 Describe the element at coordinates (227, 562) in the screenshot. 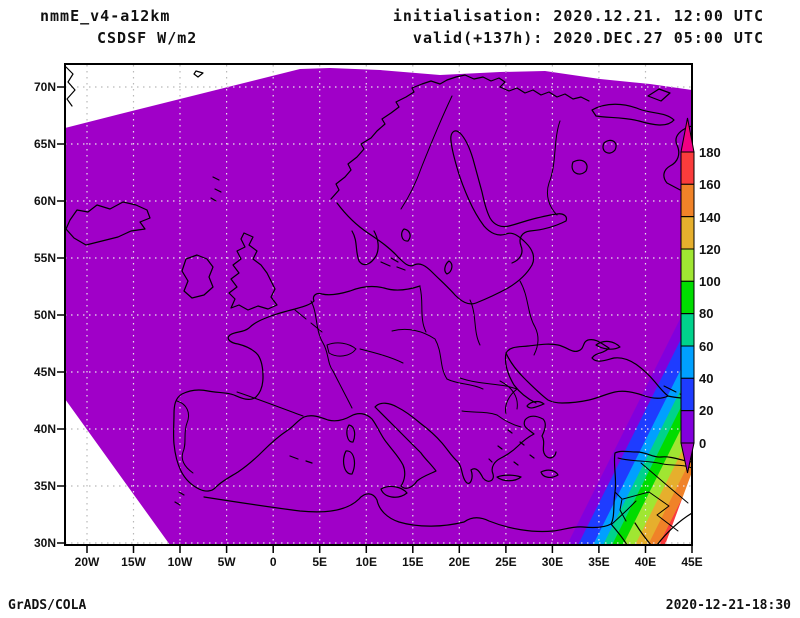

I see `lon-tick-label: 5W` at that location.